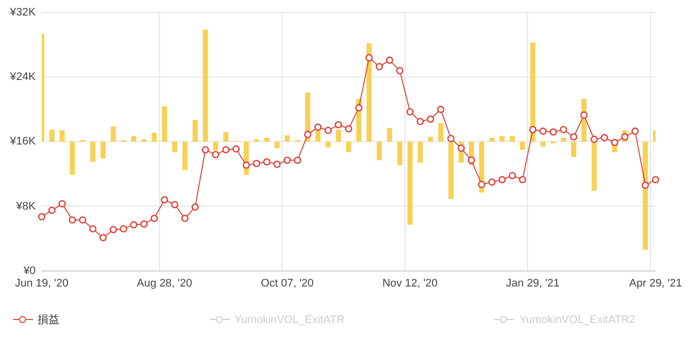 The width and height of the screenshot is (688, 339). I want to click on x-tick-label: Aug 28, '20, so click(164, 283).